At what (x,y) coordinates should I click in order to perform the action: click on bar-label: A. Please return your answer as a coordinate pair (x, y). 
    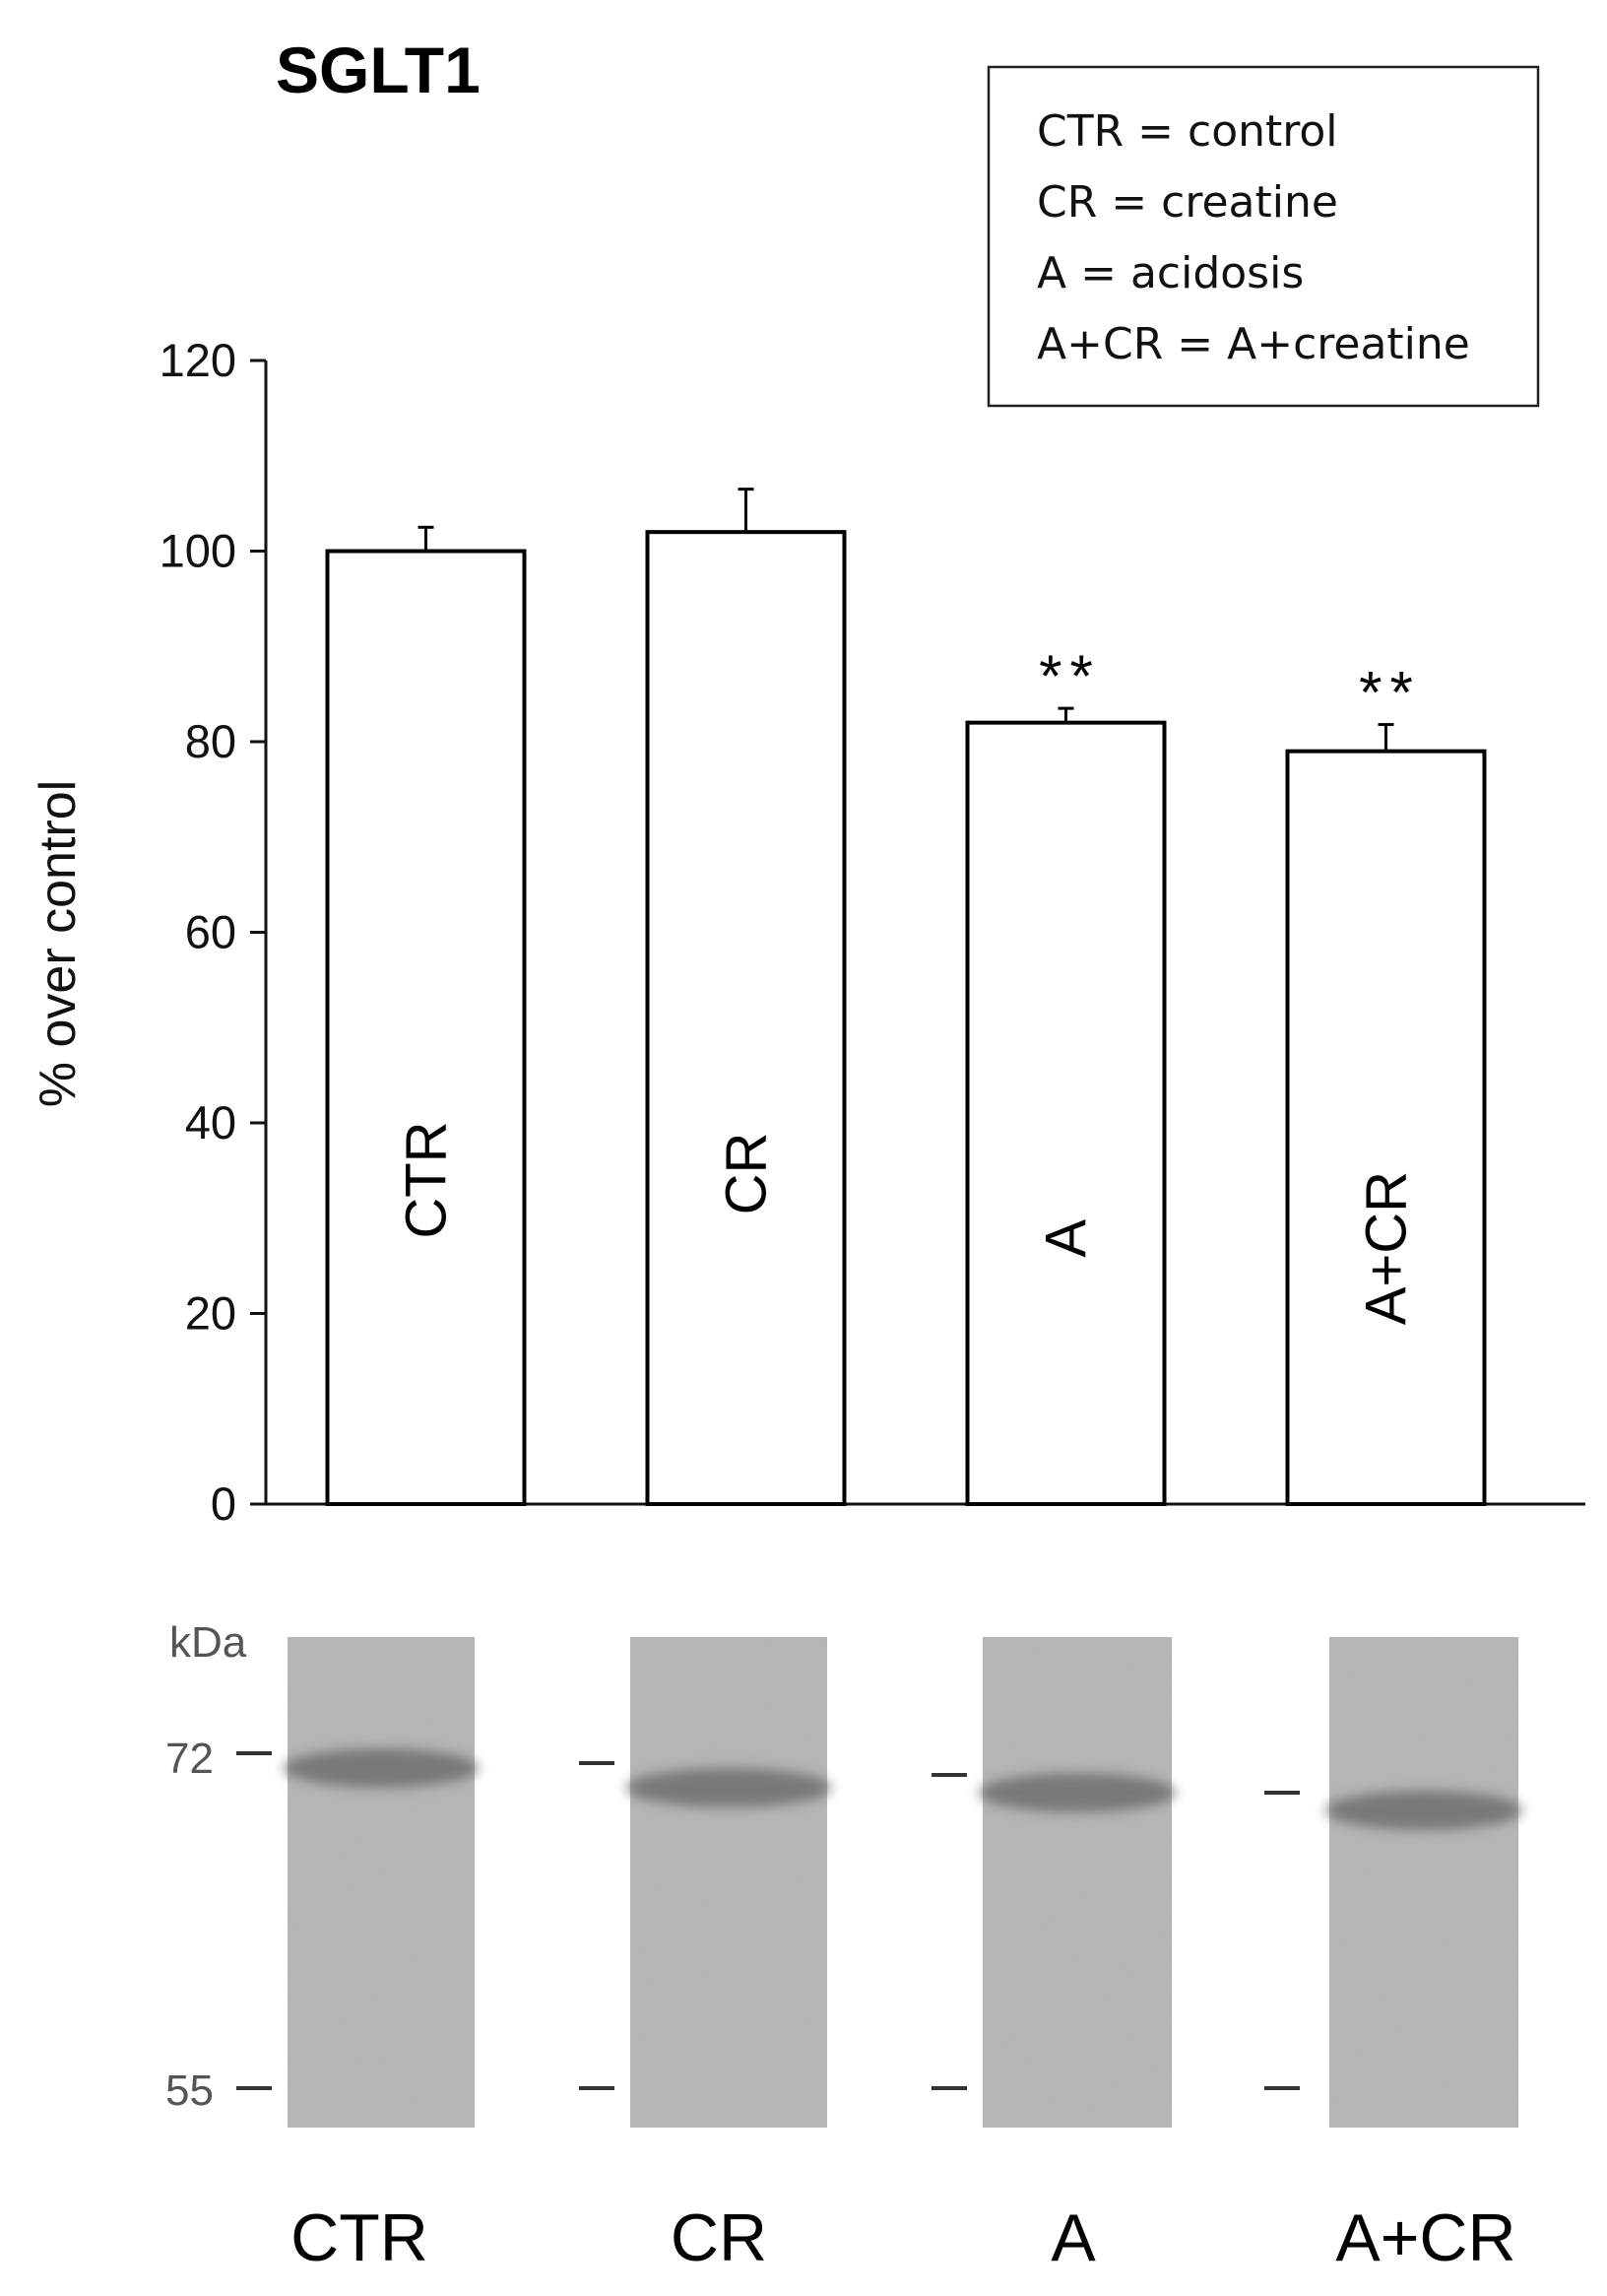
    Looking at the image, I should click on (1067, 1238).